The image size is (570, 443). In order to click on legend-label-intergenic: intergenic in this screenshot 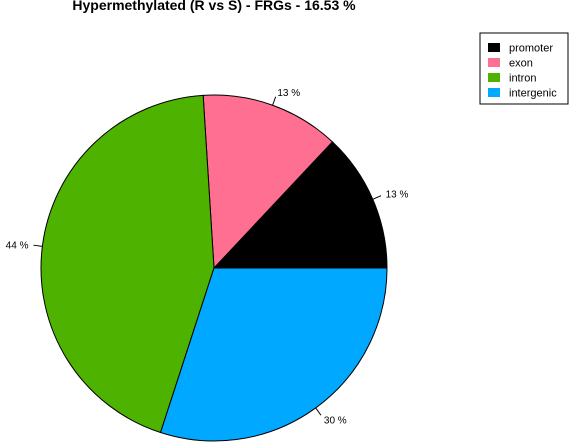, I will do `click(533, 94)`.